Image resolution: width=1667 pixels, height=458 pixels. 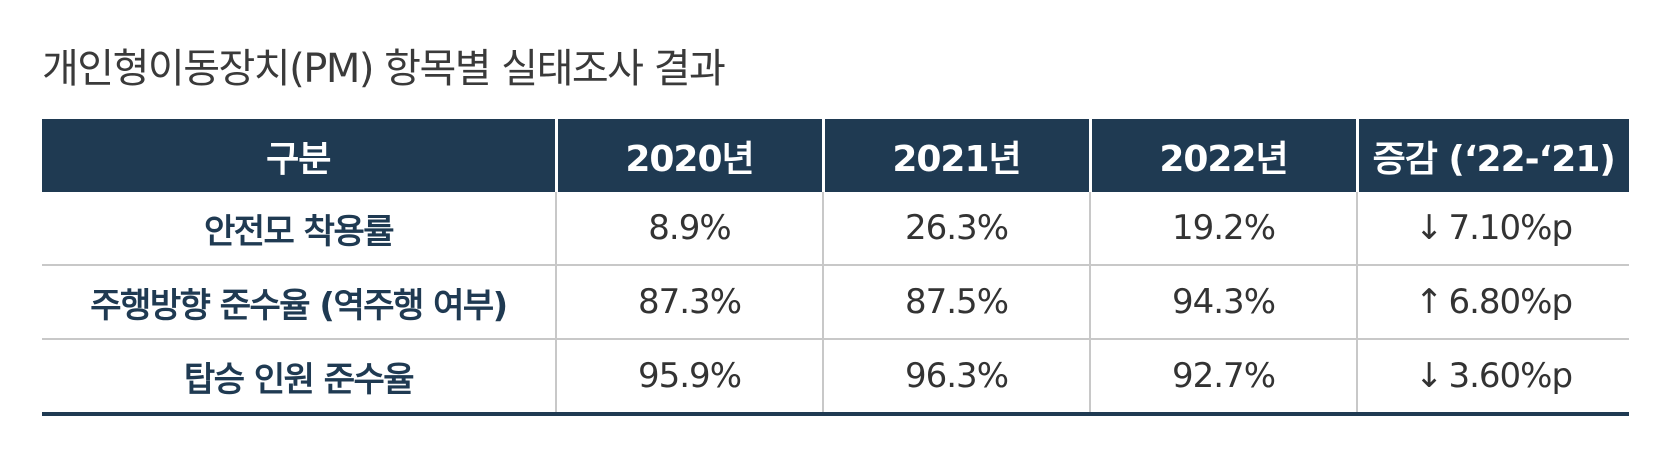 What do you see at coordinates (299, 229) in the screenshot?
I see `row-label: 안전모 착용률` at bounding box center [299, 229].